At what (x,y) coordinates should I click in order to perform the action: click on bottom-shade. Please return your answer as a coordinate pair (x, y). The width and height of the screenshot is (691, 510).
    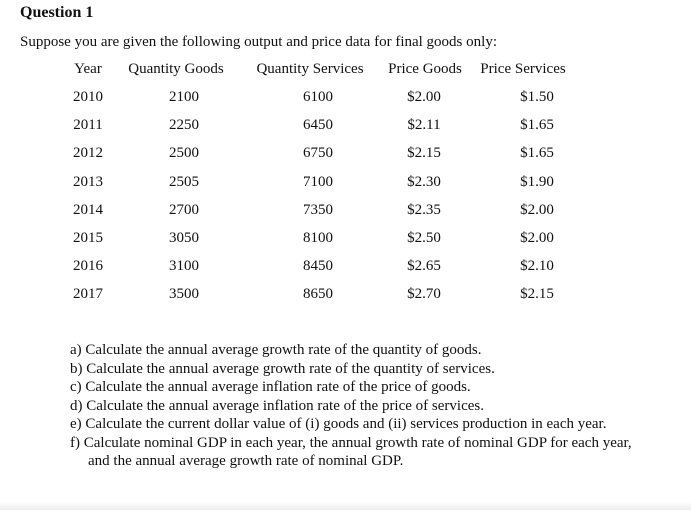
    Looking at the image, I should click on (345, 506).